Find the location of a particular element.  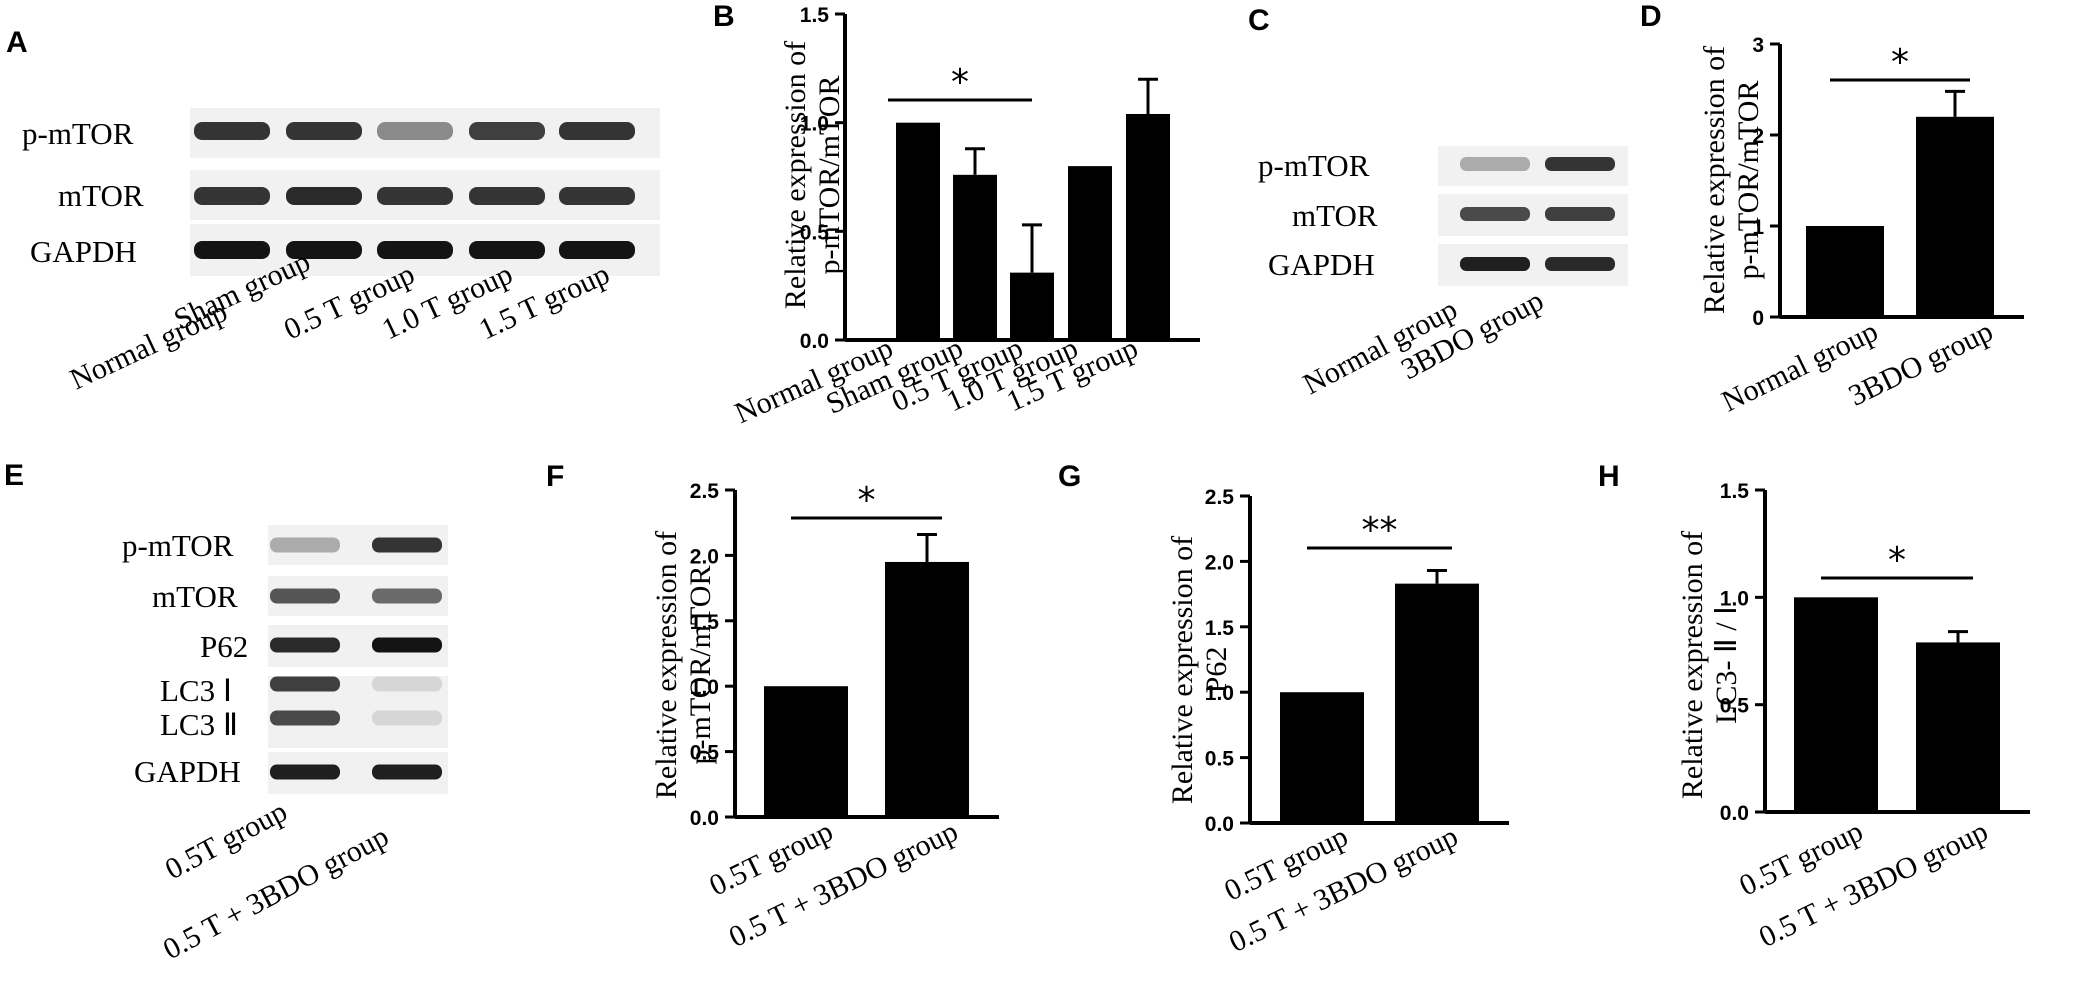

panel-letter-e: E is located at coordinates (14, 475).